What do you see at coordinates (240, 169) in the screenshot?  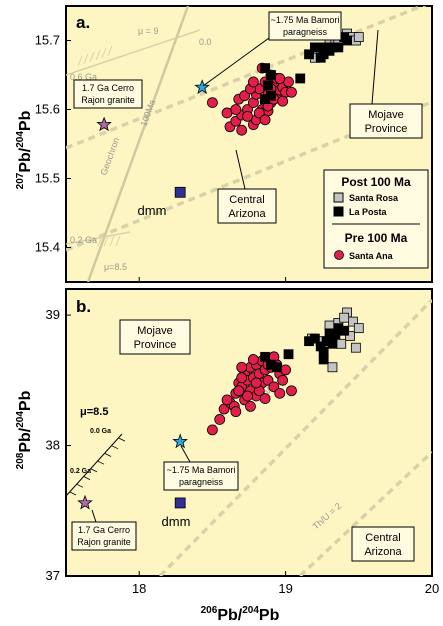 I see `panel-a-central-leader` at bounding box center [240, 169].